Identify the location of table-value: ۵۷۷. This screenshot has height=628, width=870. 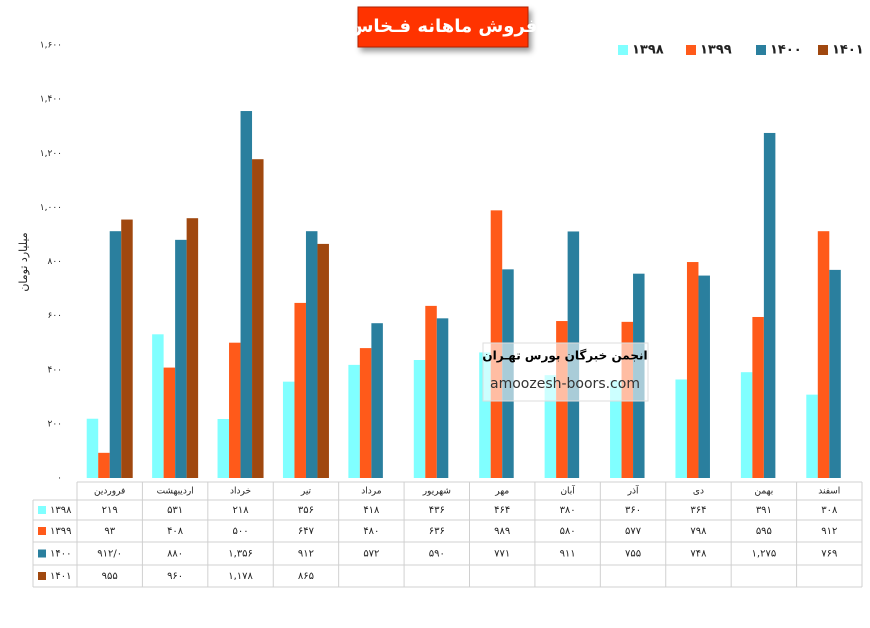
(633, 531).